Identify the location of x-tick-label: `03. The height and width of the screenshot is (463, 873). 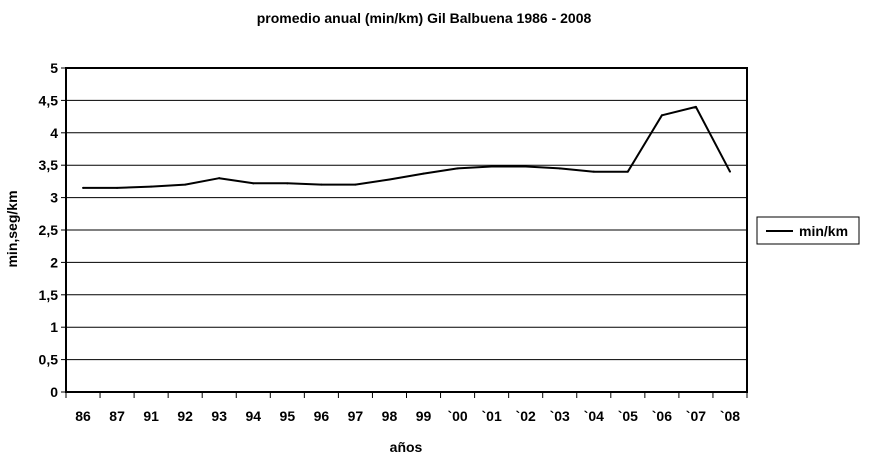
(560, 416).